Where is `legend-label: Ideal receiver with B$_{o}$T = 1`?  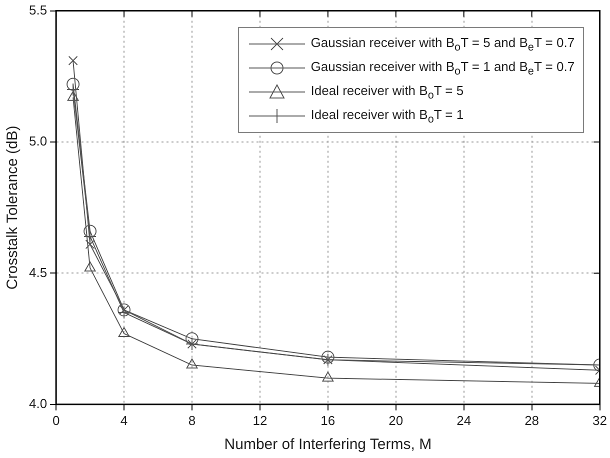 legend-label: Ideal receiver with B$_{o}$T = 1 is located at coordinates (387, 116).